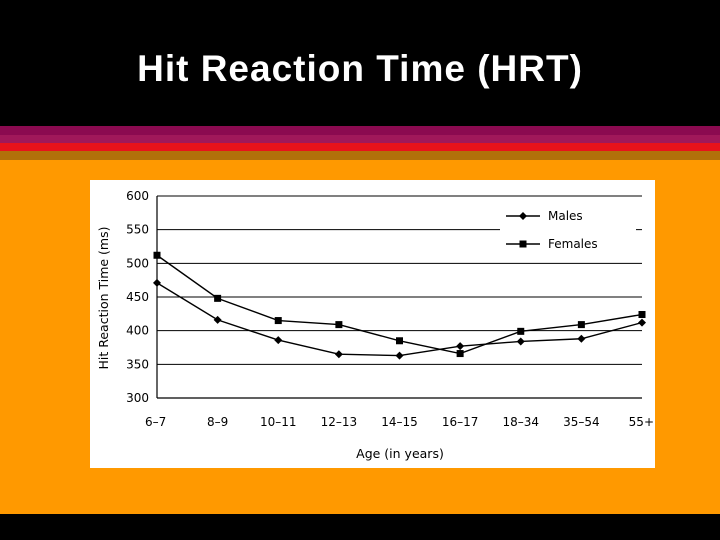 The width and height of the screenshot is (720, 540). I want to click on x-tick-label: 14–15, so click(399, 422).